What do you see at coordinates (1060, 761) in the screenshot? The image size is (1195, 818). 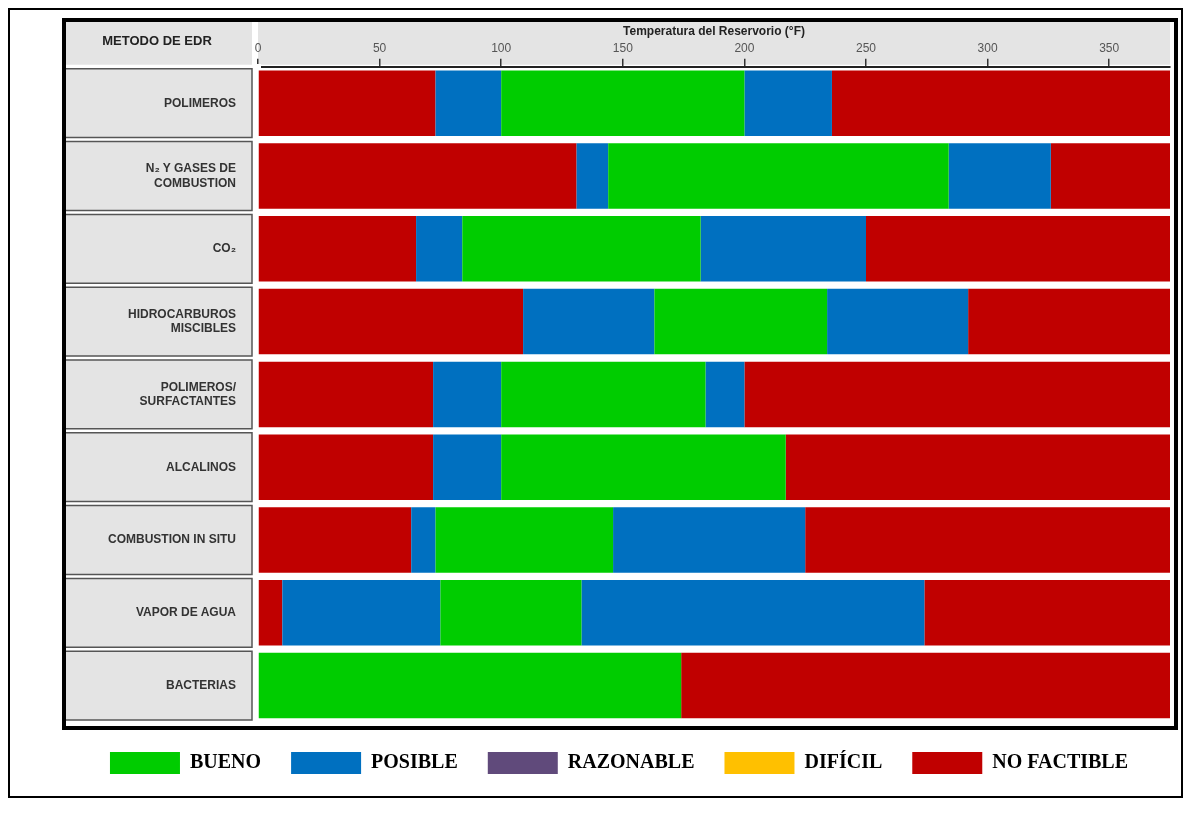 I see `legend-label: NO FACTIBLE` at bounding box center [1060, 761].